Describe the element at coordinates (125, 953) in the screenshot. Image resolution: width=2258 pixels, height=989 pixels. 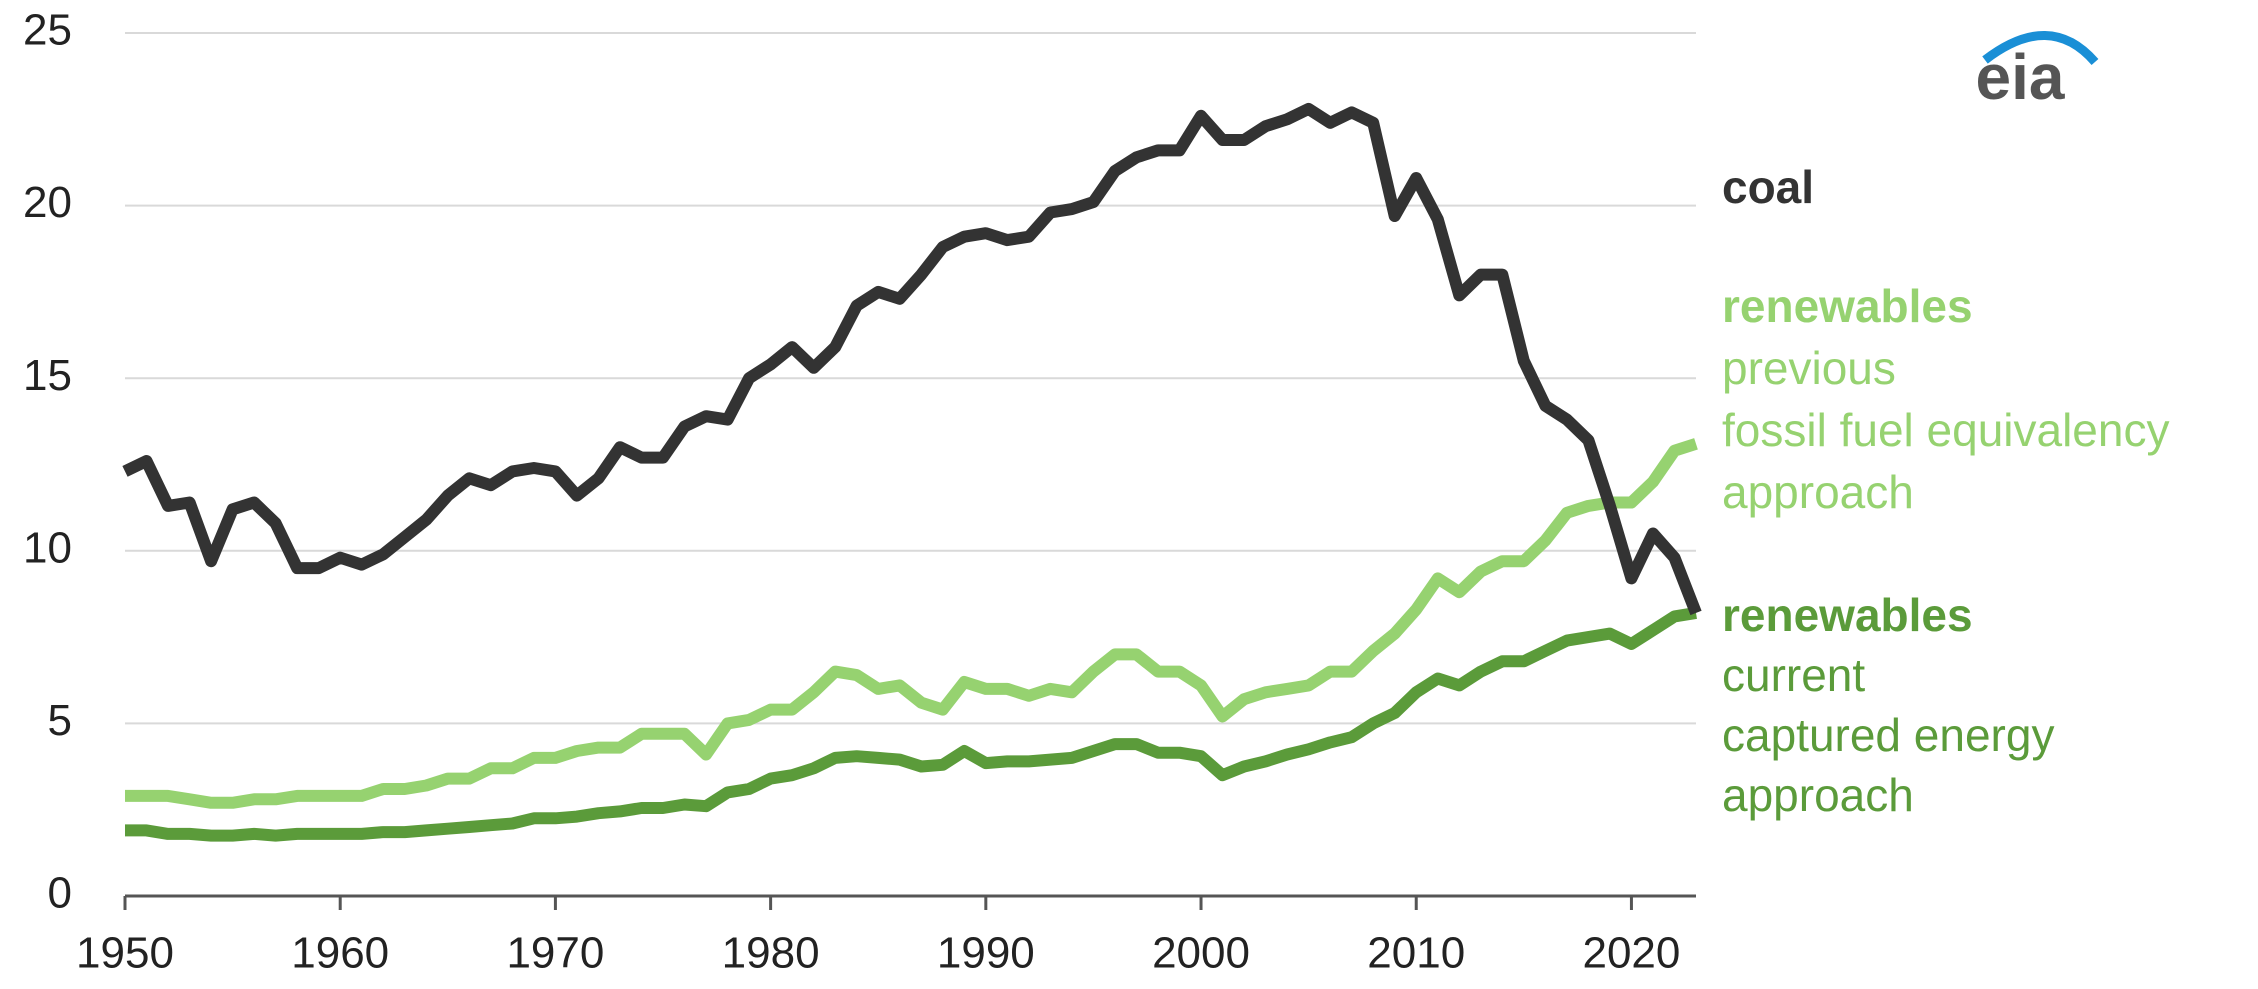
I see `x-tick-label: 1950` at that location.